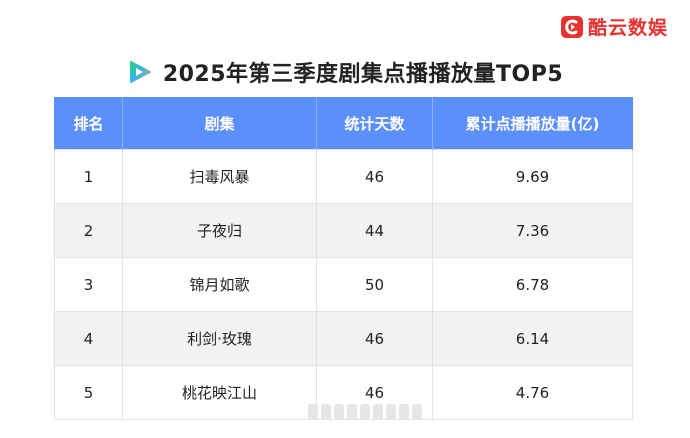 Image resolution: width=690 pixels, height=438 pixels. What do you see at coordinates (363, 74) in the screenshot?
I see `page-title: 2025年第三季度剧集点播播放量TOP5` at bounding box center [363, 74].